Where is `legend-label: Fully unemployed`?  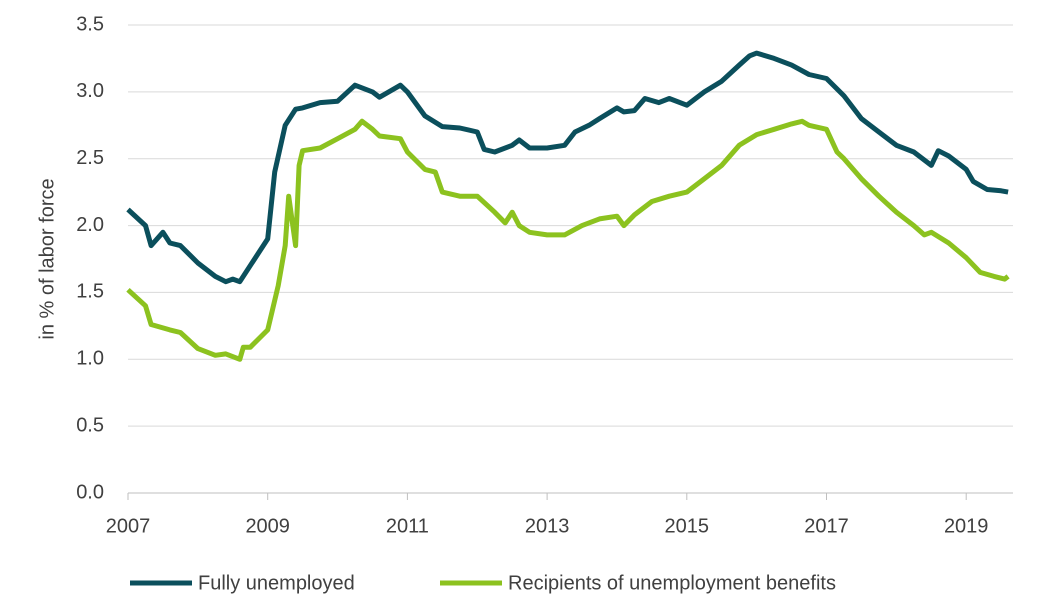 legend-label: Fully unemployed is located at coordinates (276, 583).